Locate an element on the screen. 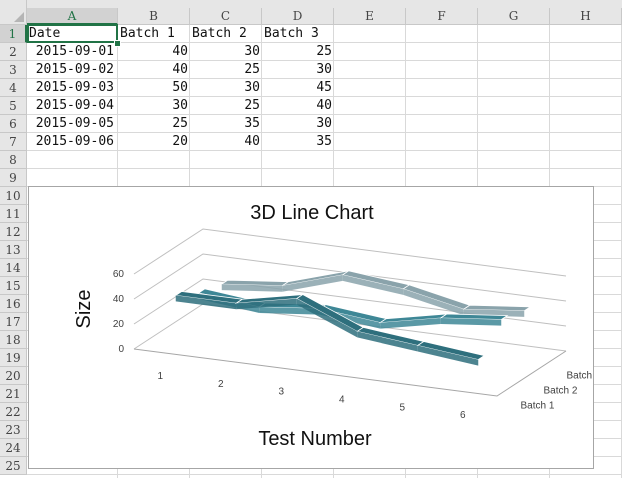 This screenshot has height=478, width=622. header-cell: Batch 1 is located at coordinates (147, 33).